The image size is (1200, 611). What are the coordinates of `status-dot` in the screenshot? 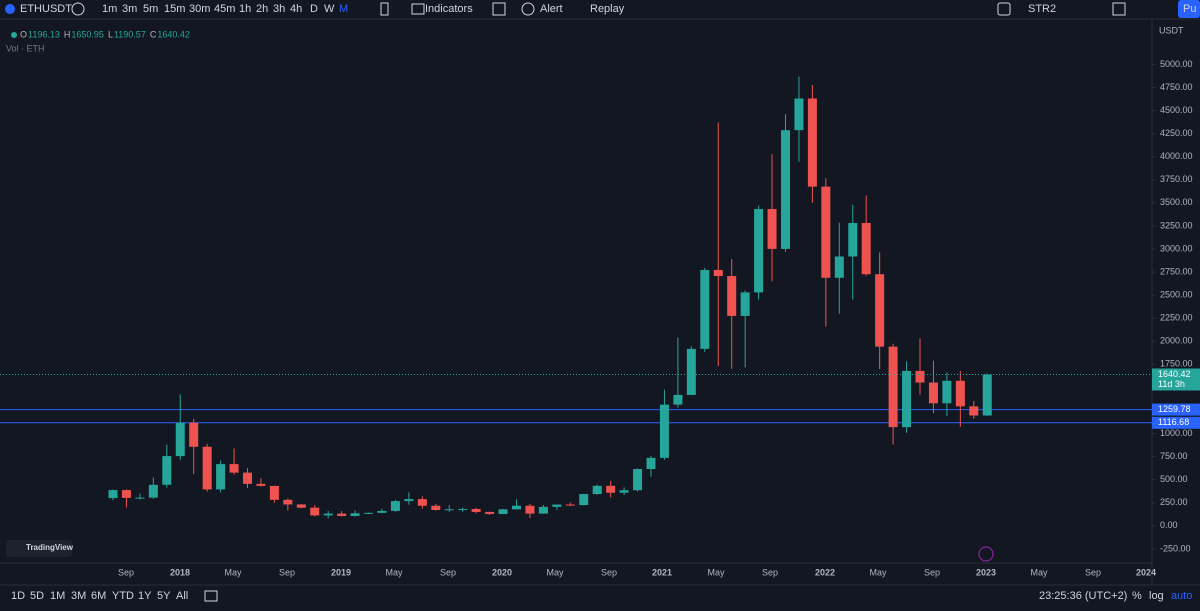 It's located at (14, 35).